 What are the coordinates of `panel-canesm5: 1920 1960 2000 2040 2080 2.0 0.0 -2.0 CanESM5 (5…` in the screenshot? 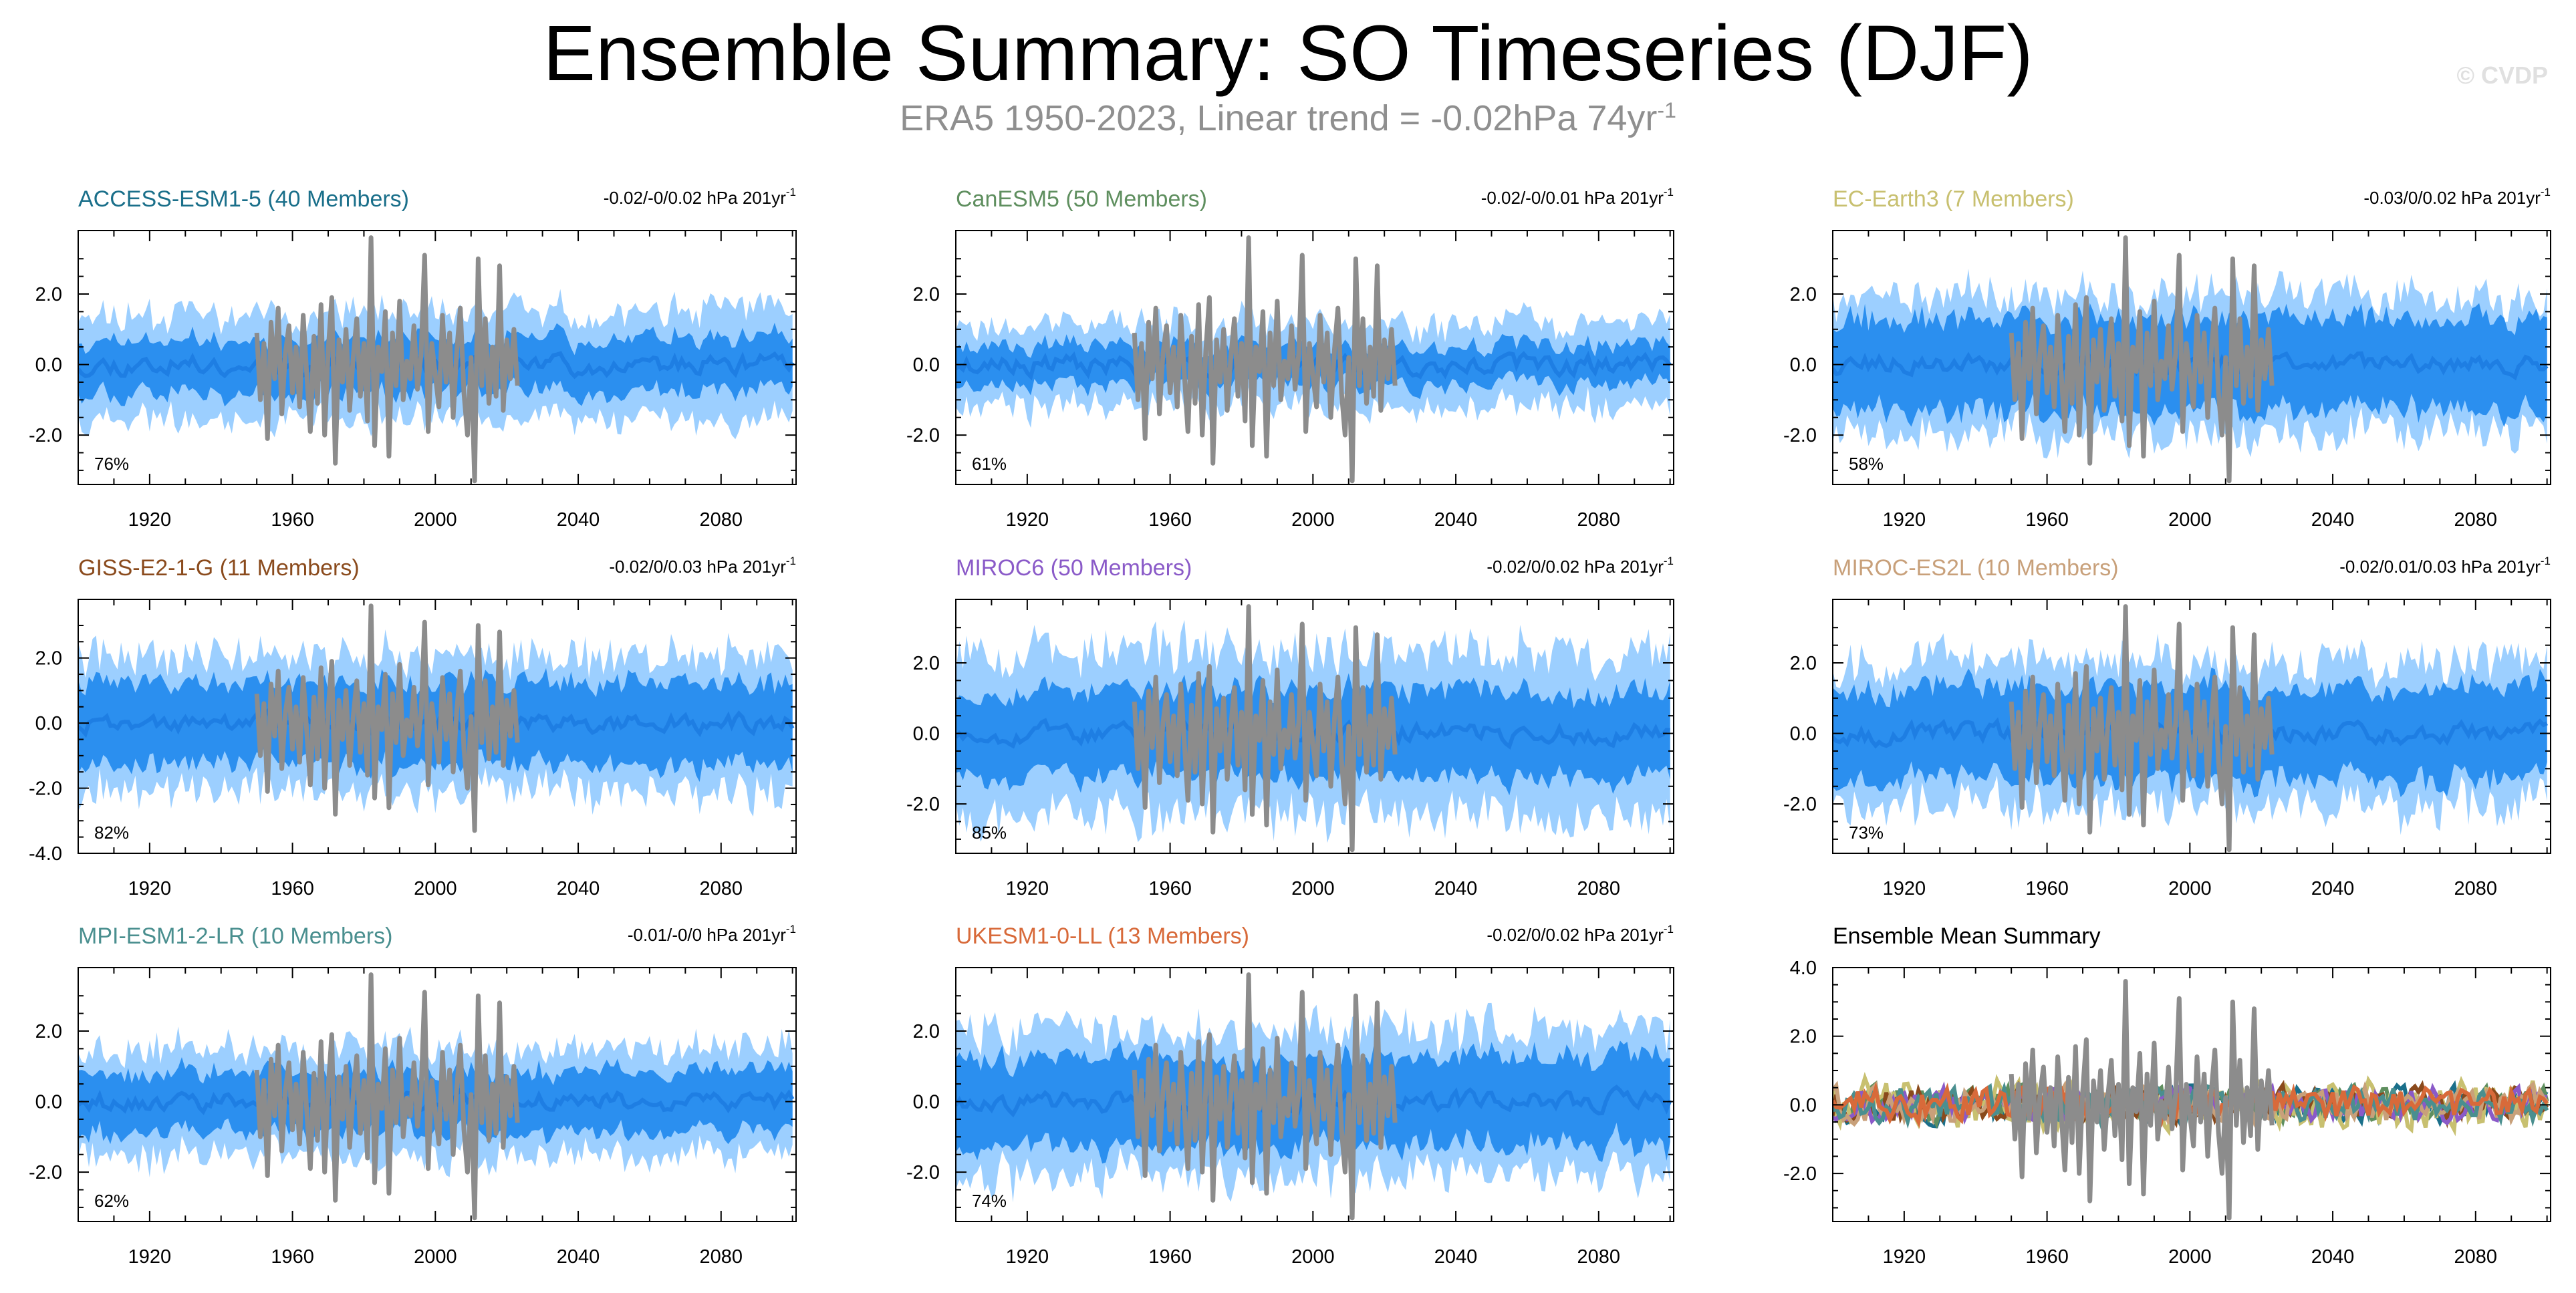 It's located at (1290, 358).